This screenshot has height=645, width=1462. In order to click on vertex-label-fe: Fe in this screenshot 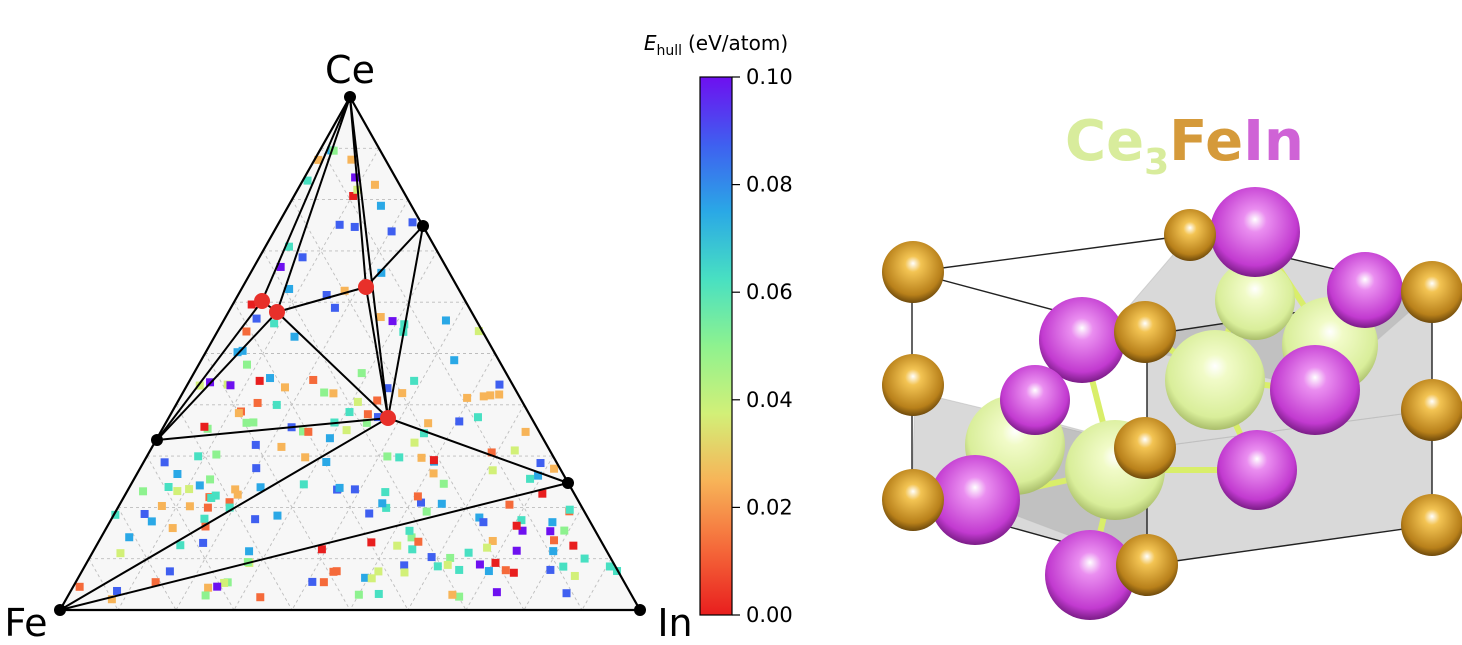, I will do `click(25, 623)`.